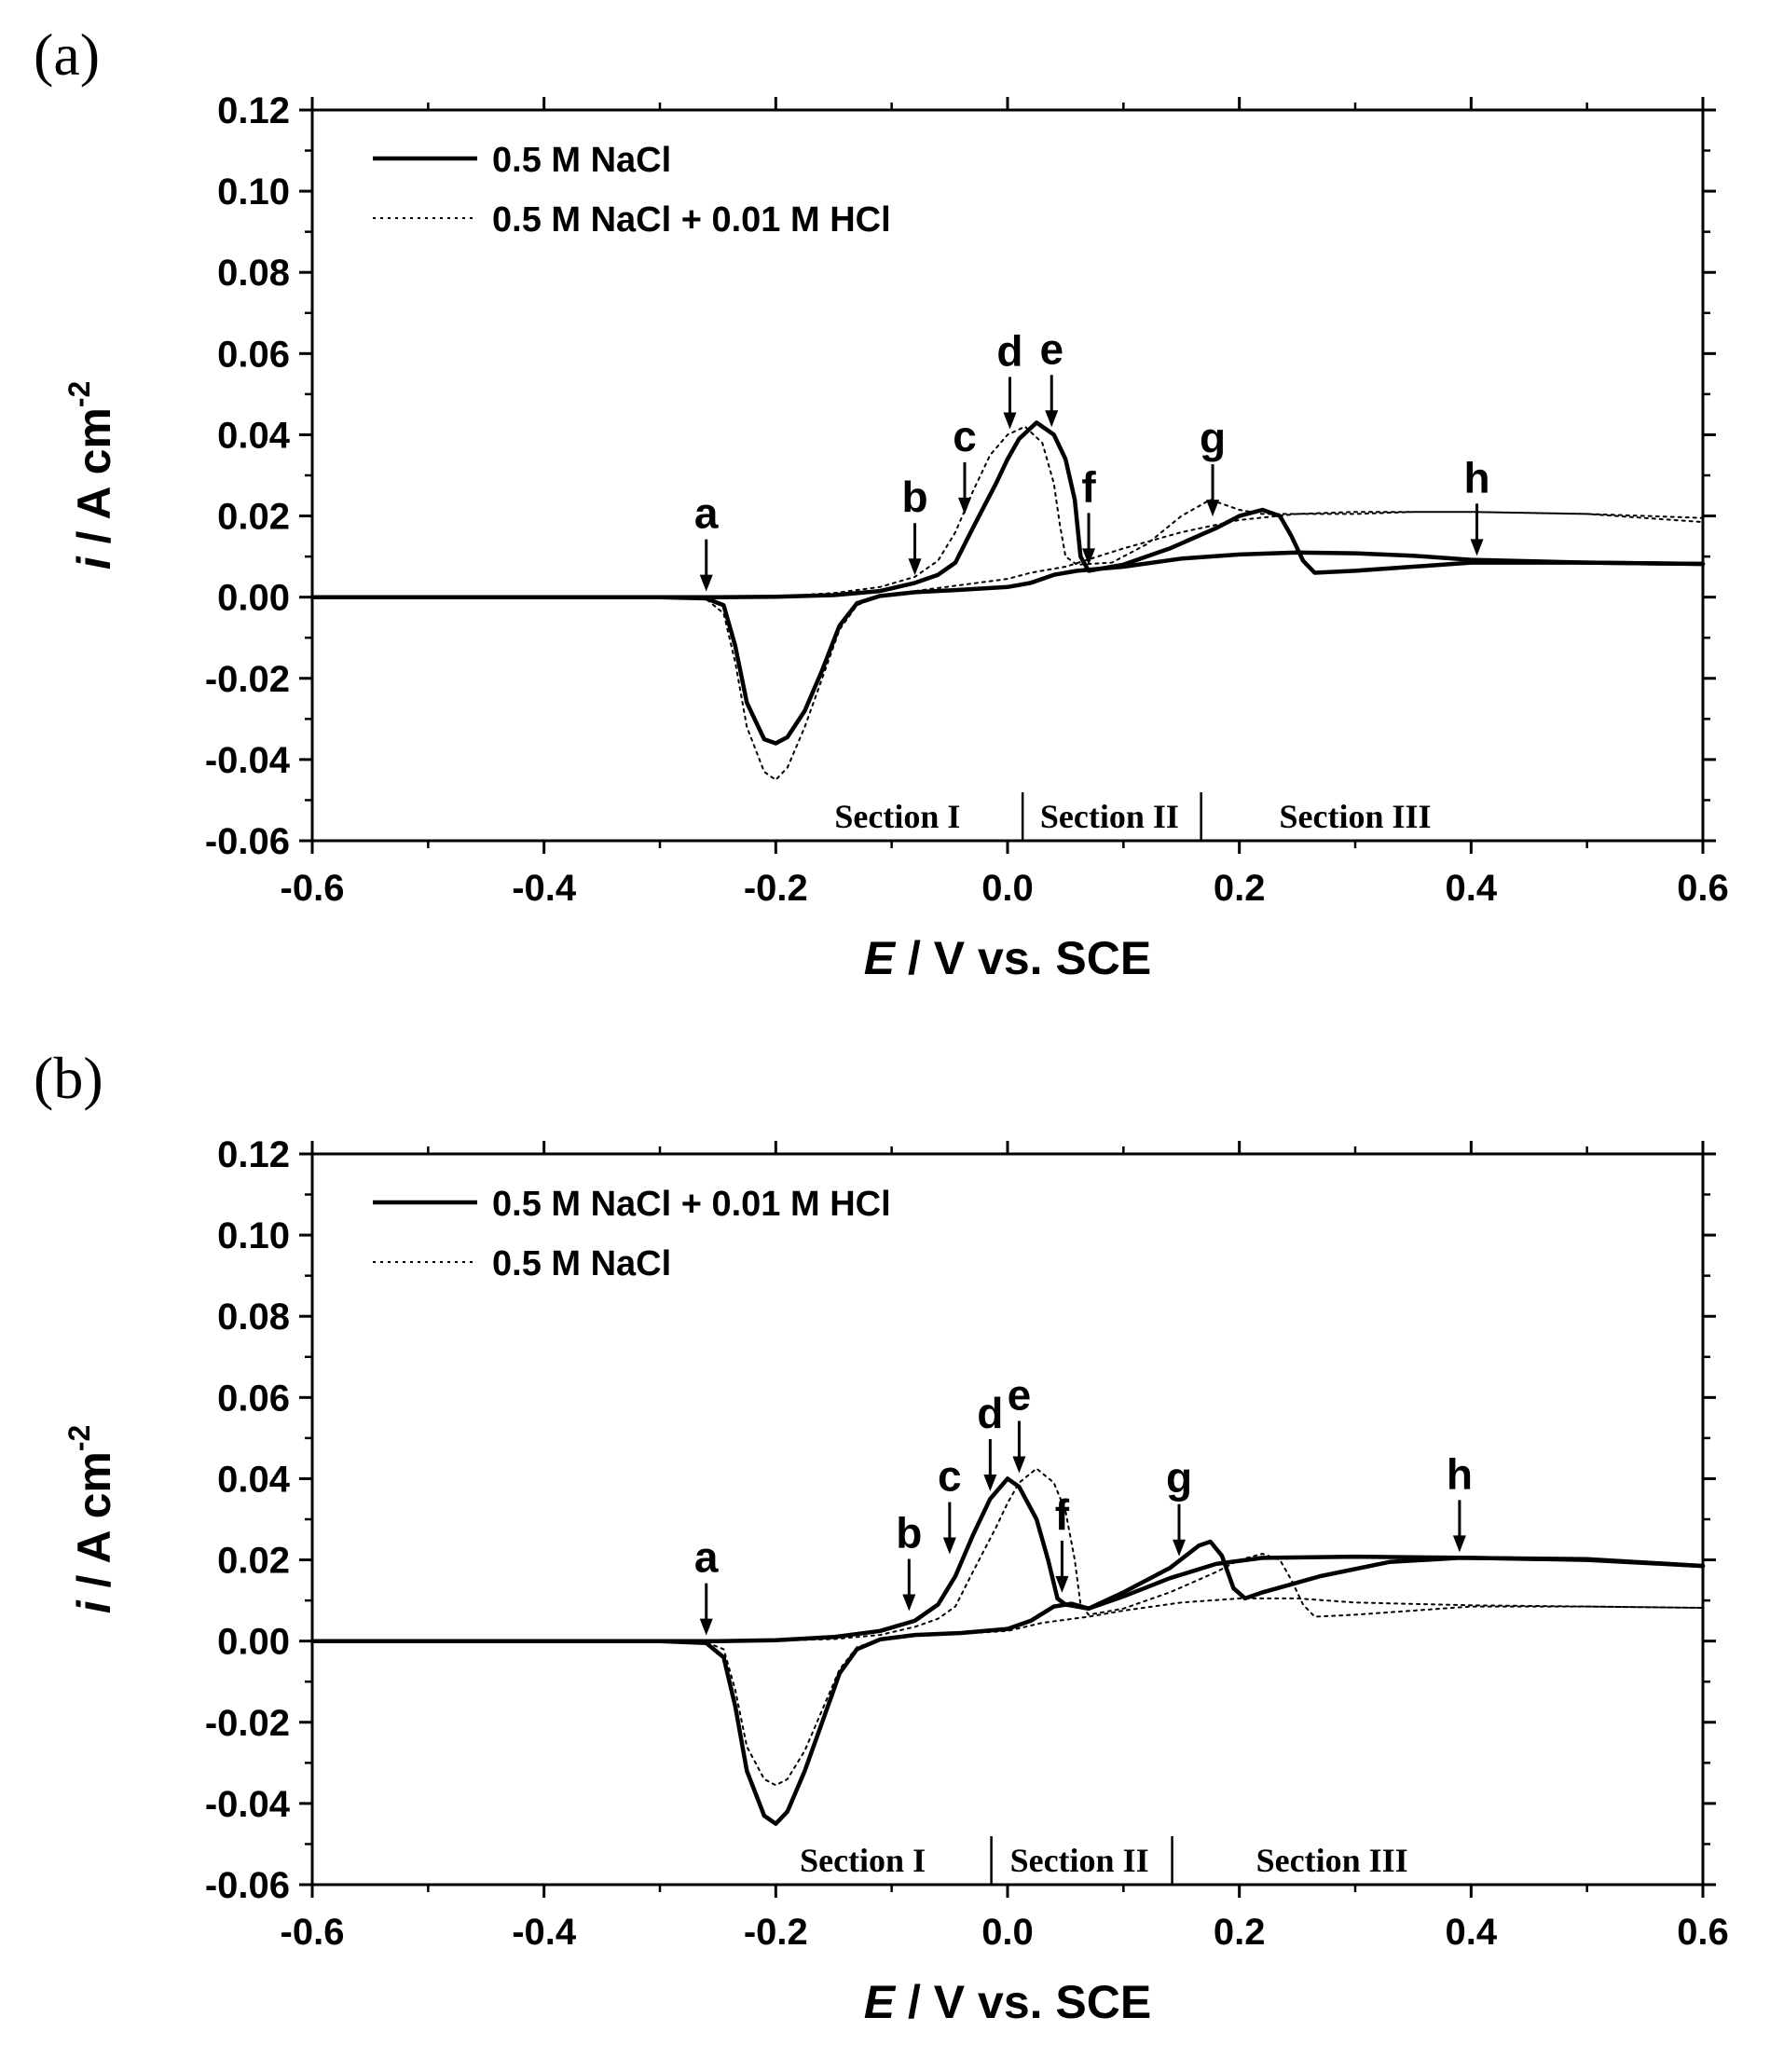  I want to click on panel-label-b: (b), so click(68, 1078).